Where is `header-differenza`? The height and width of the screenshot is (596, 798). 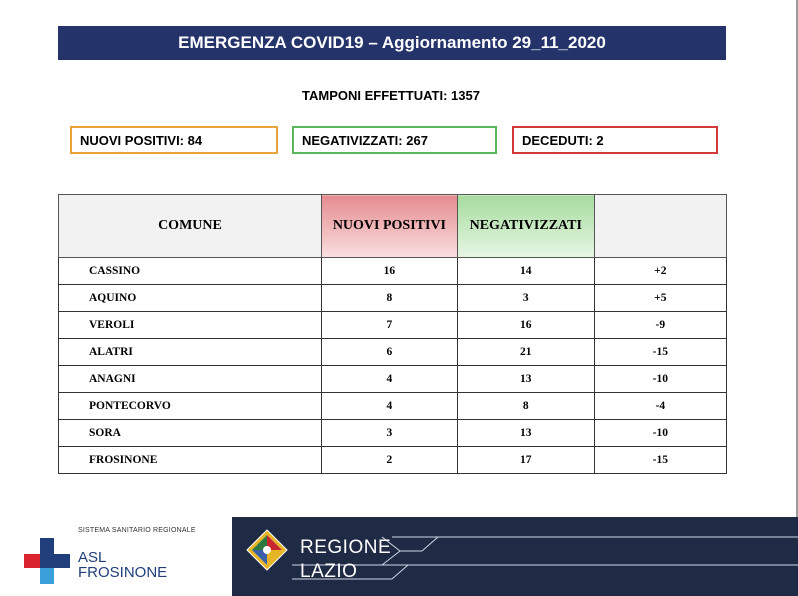 header-differenza is located at coordinates (660, 226).